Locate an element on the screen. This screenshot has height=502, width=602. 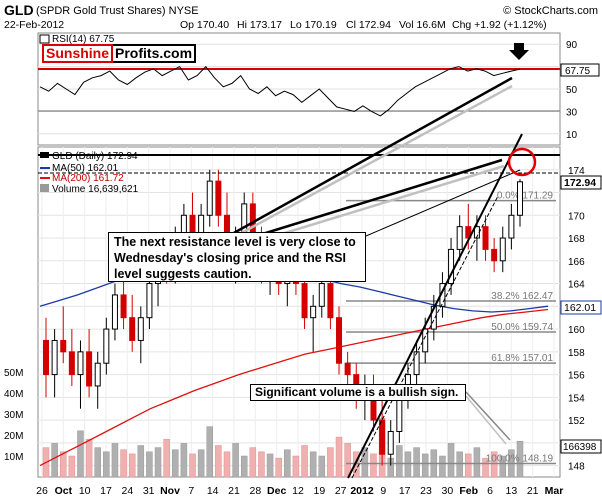
security-name: (SPDR Gold Trust Shares) NYSE is located at coordinates (117, 11).